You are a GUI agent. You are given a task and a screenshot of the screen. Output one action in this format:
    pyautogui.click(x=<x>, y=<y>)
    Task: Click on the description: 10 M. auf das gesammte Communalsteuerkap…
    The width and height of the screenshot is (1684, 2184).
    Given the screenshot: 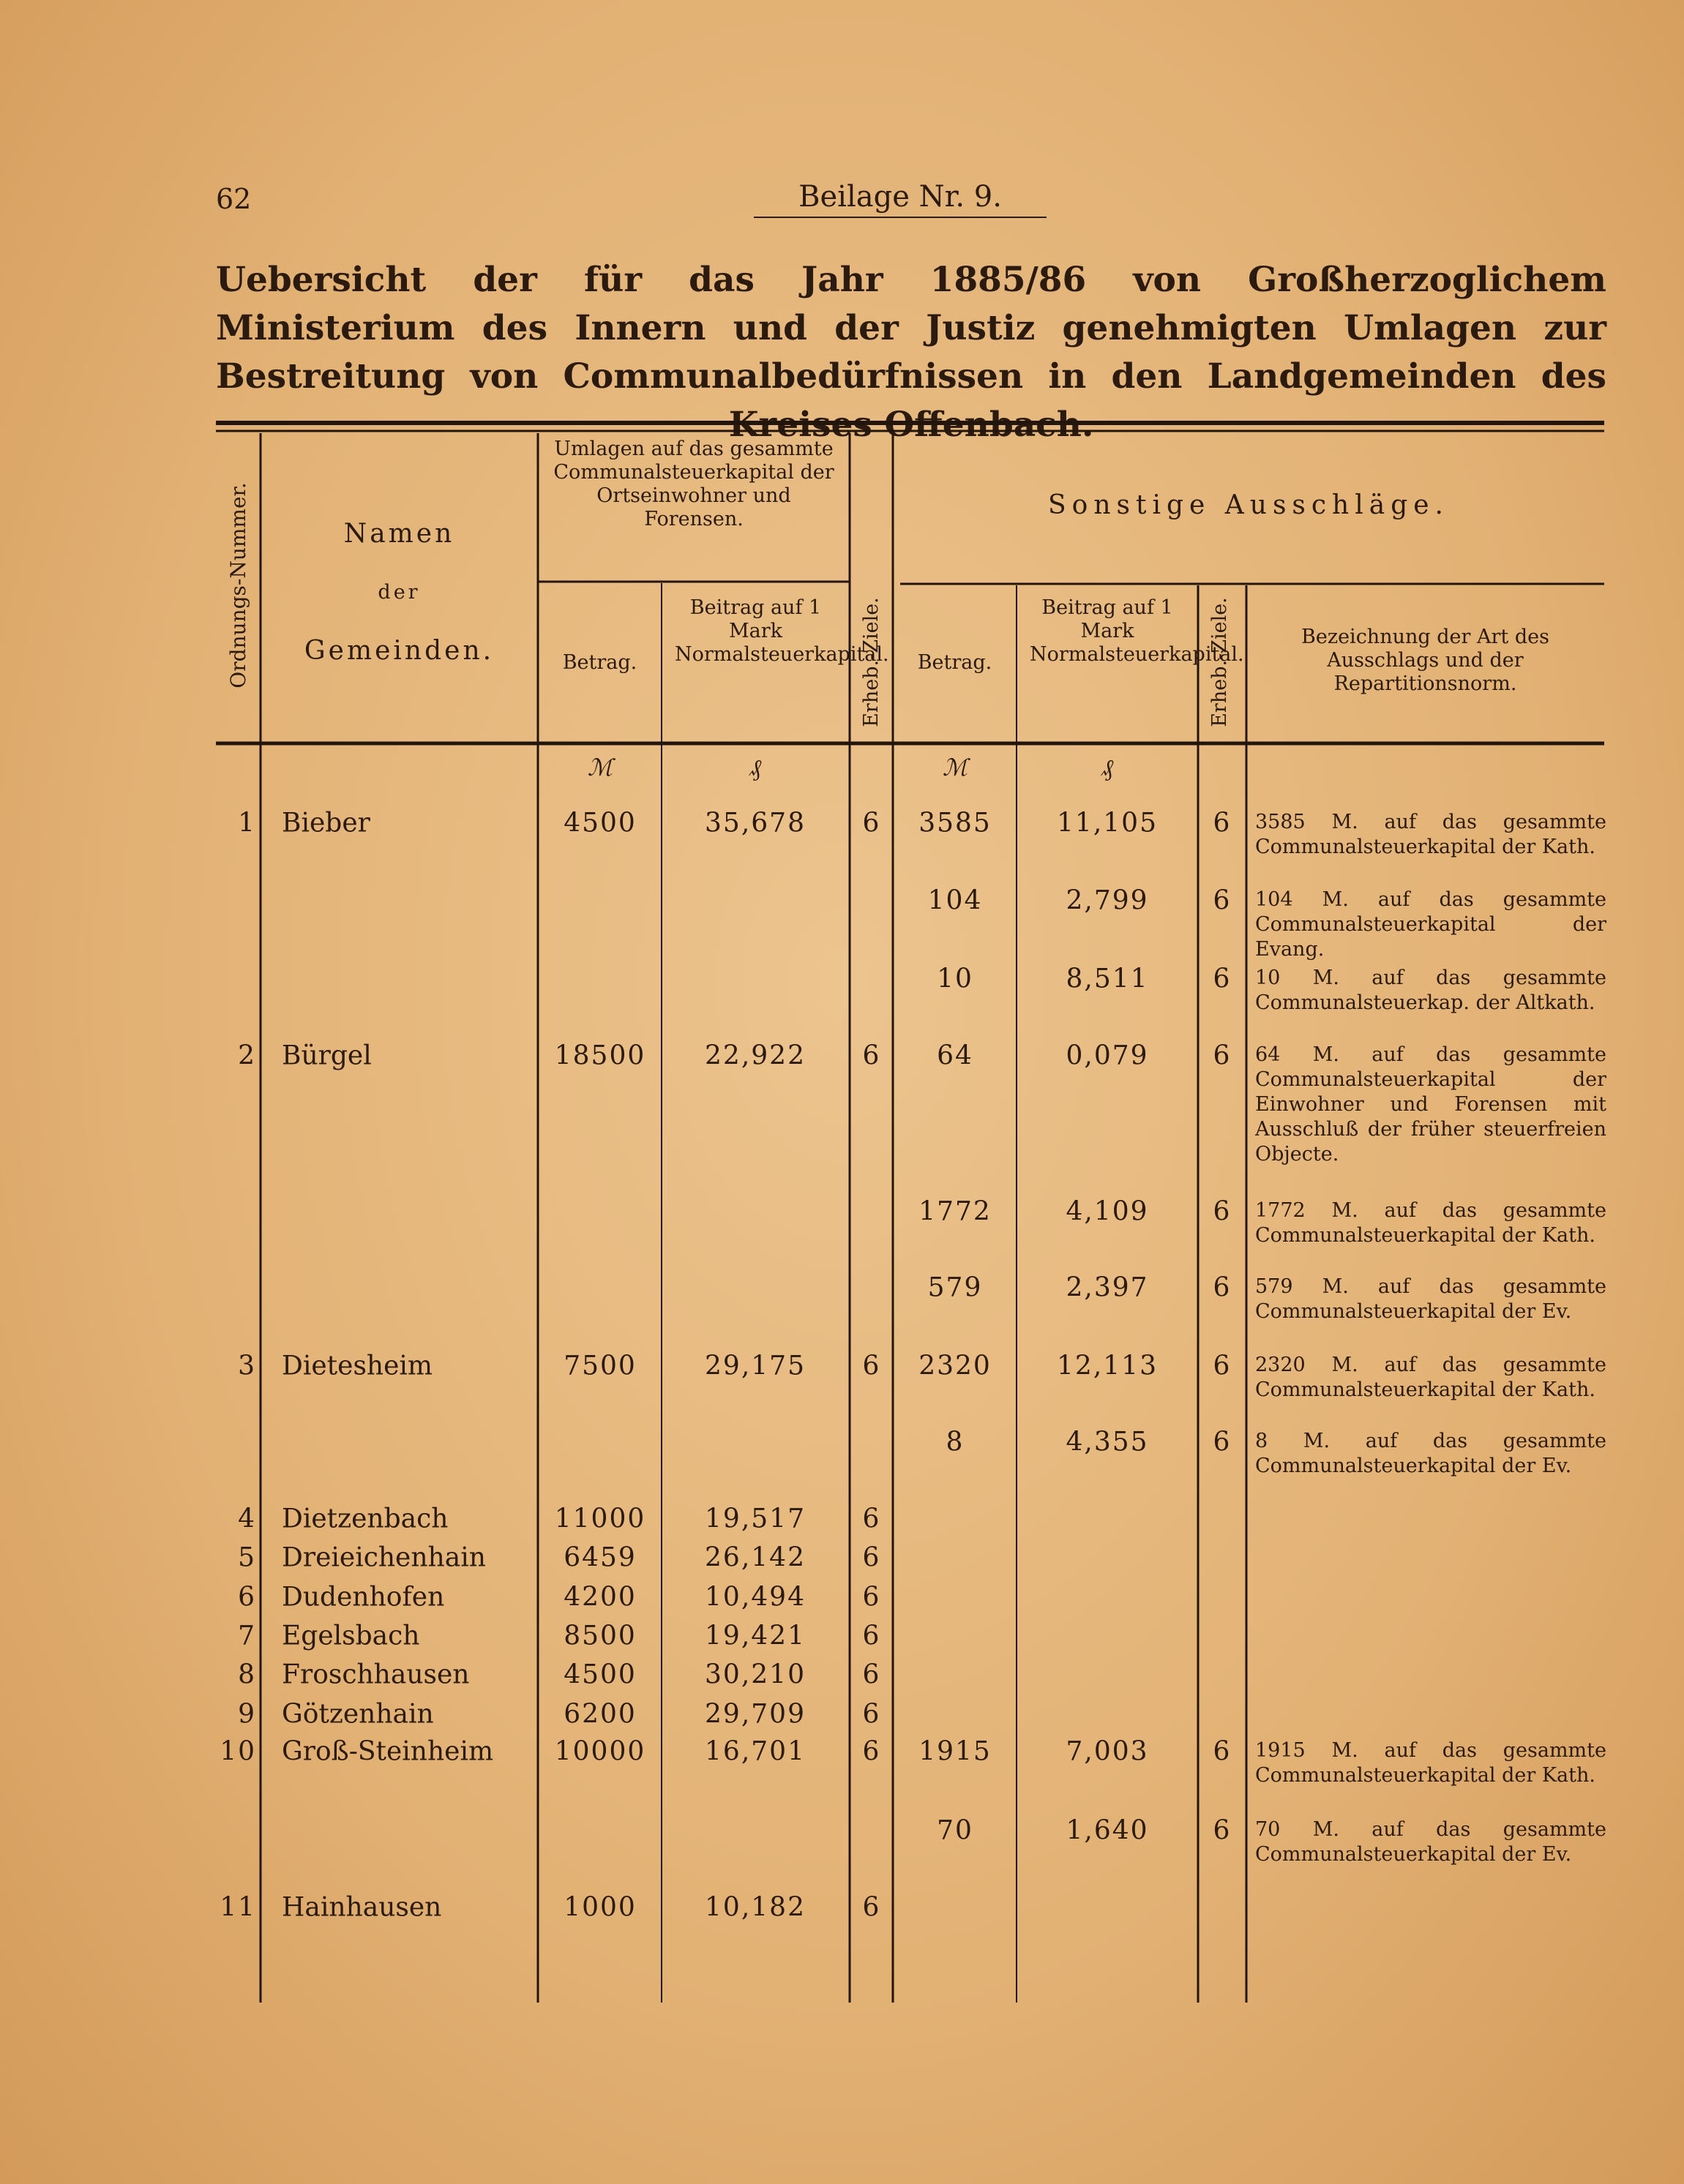 What is the action you would take?
    pyautogui.click(x=1430, y=991)
    